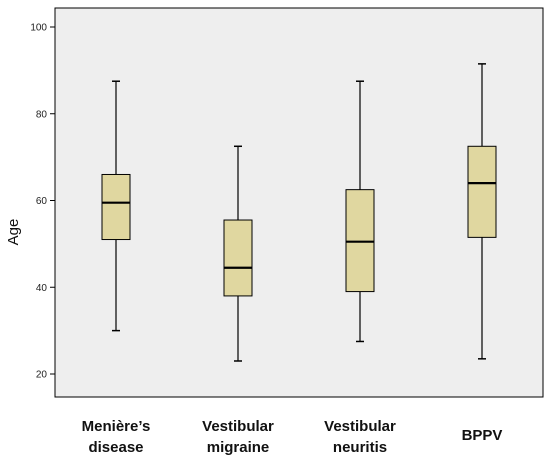 The height and width of the screenshot is (465, 550). I want to click on y-tick-label: 60, so click(42, 201).